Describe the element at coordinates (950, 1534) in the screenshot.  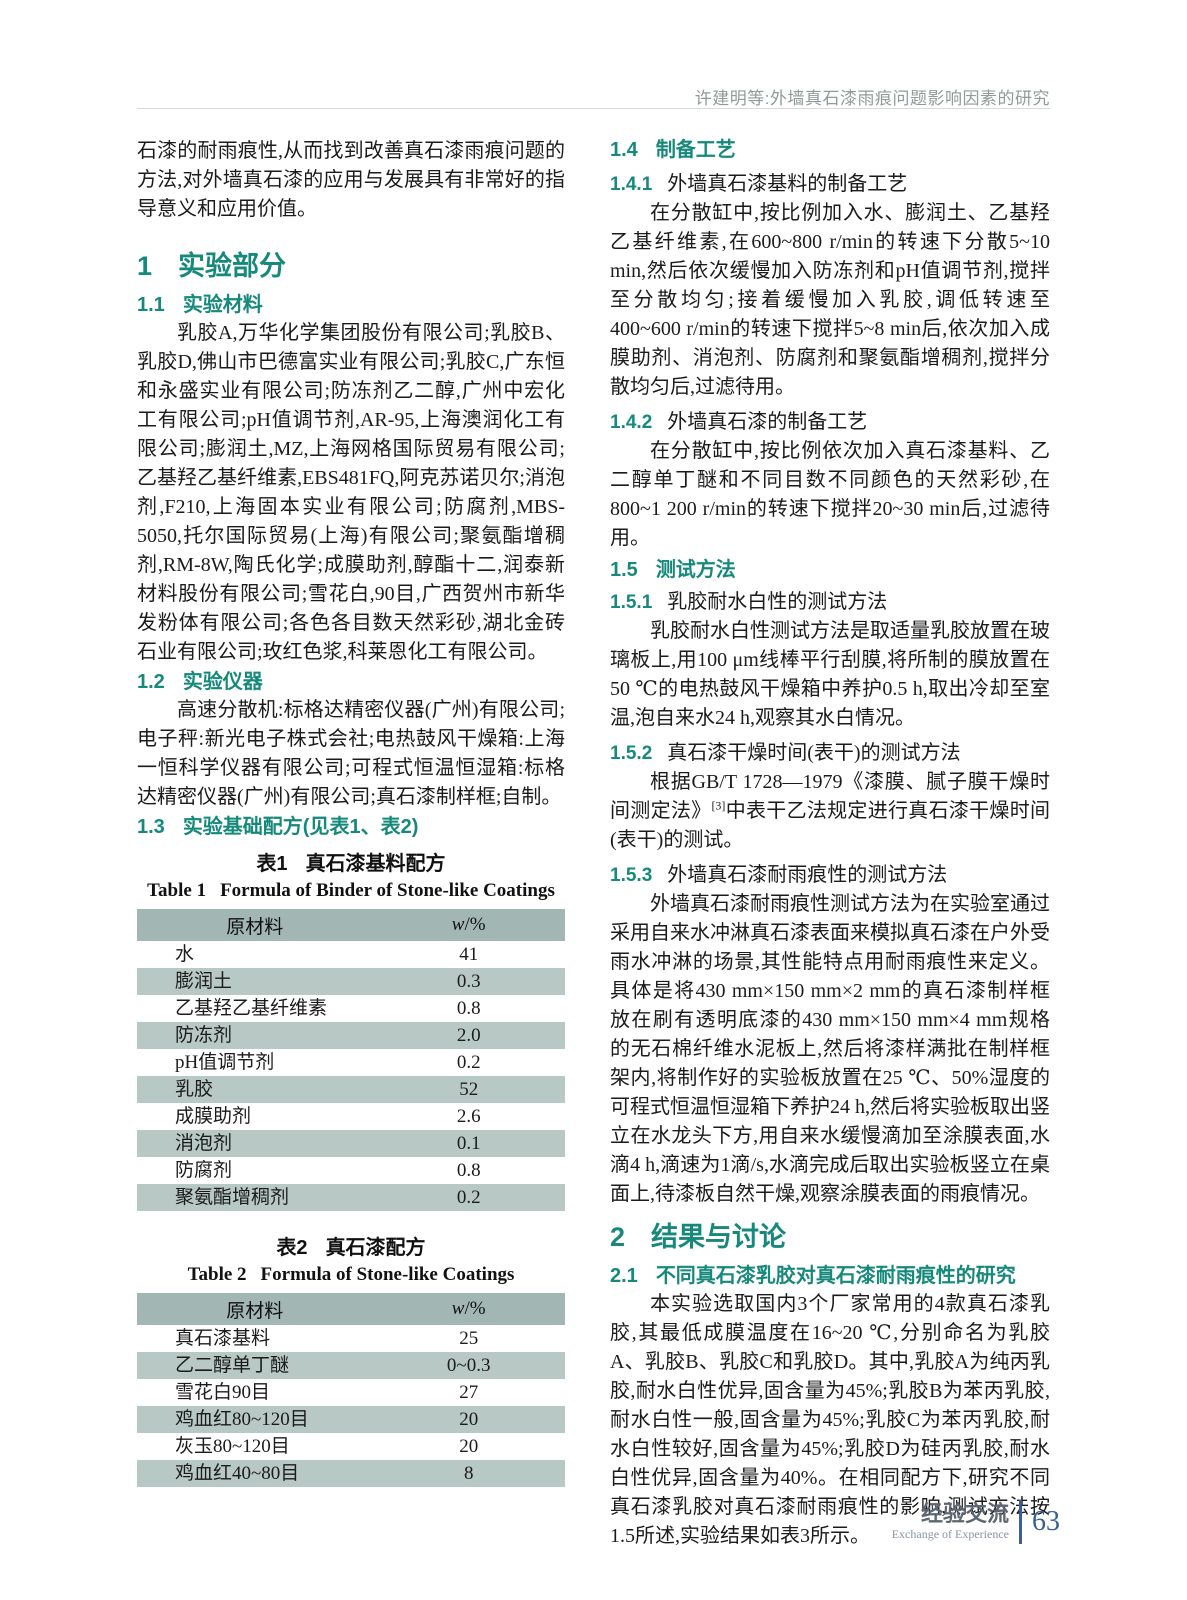
I see `footer-section-name-en: Exchange of Experience` at that location.